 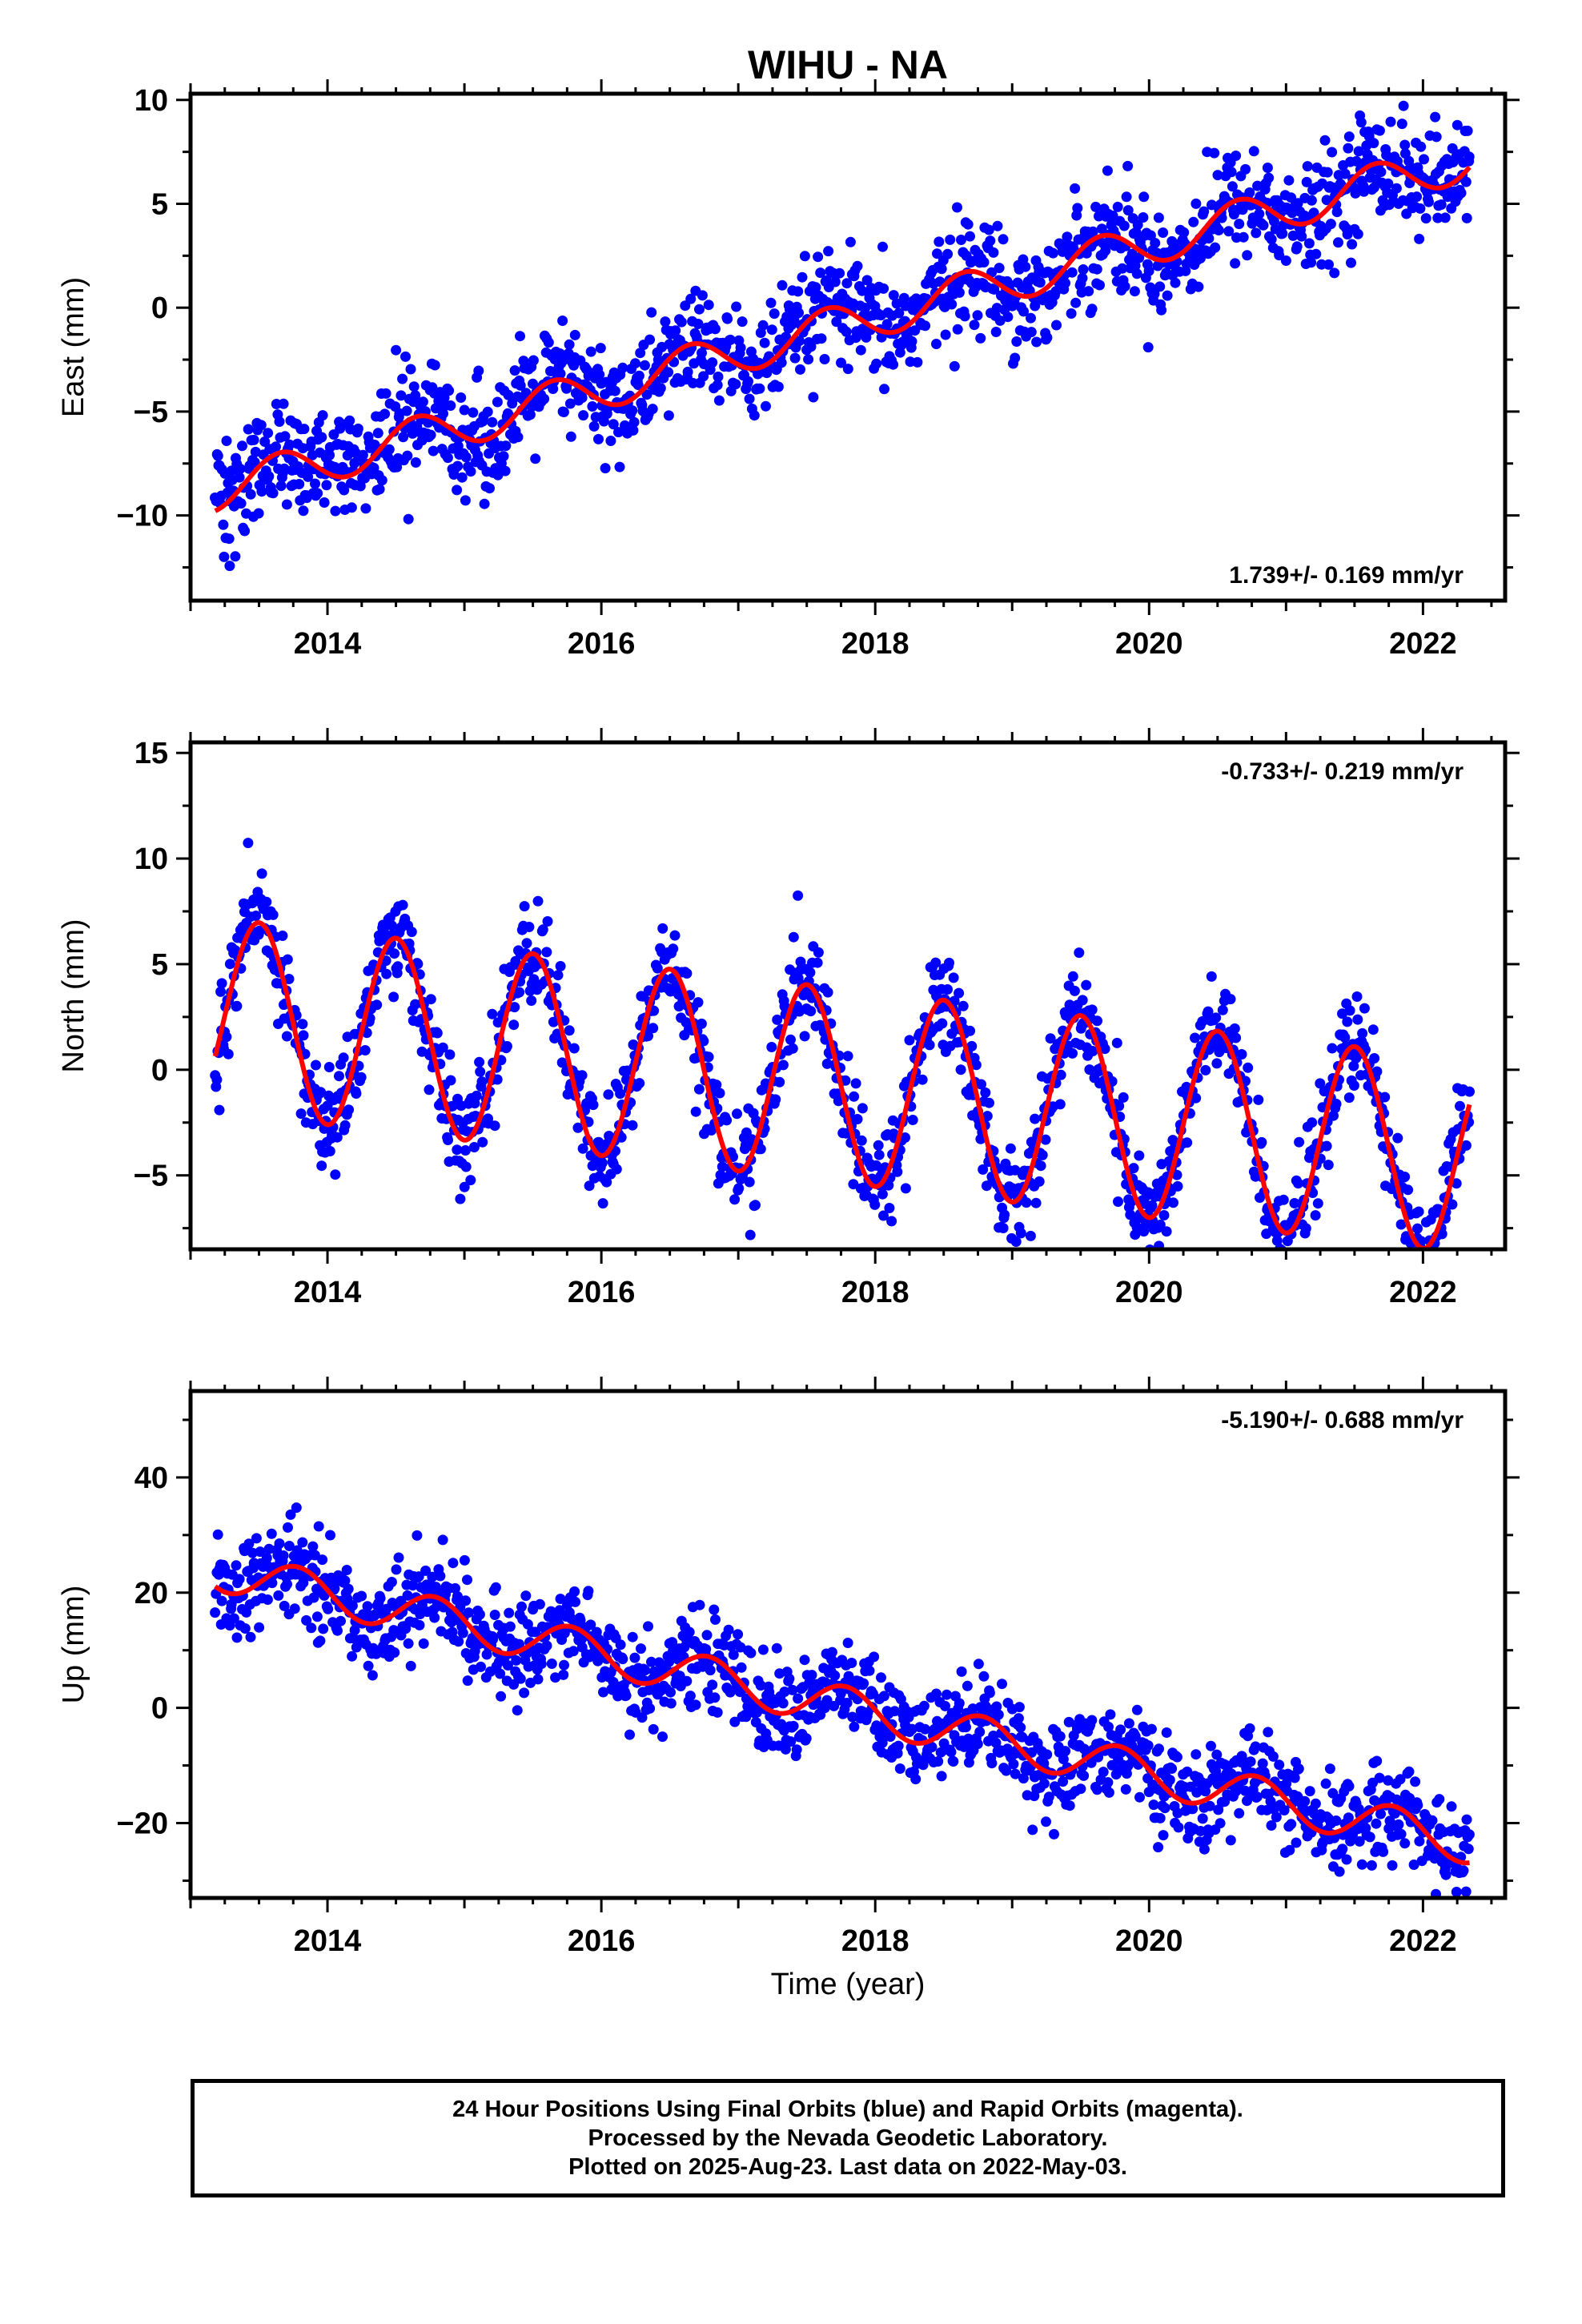 I want to click on y-axis-label: North (mm), so click(x=74, y=995).